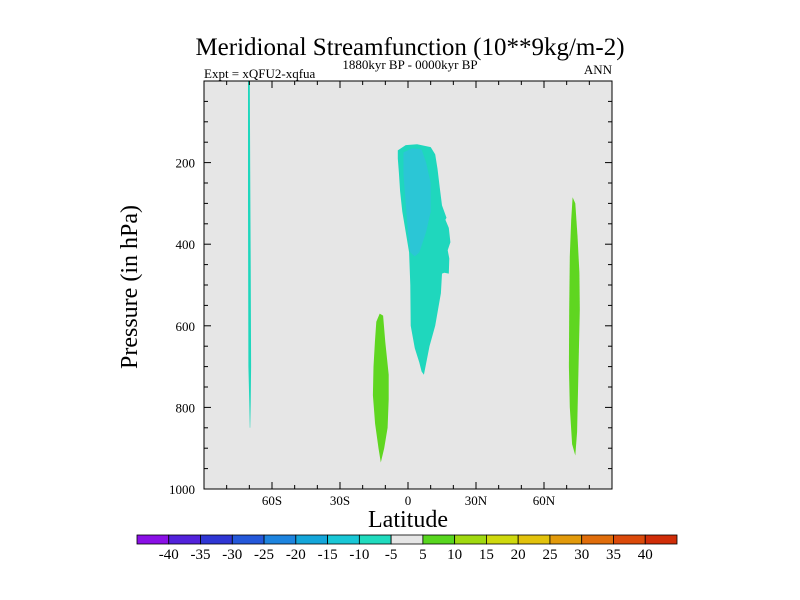 The height and width of the screenshot is (600, 800). What do you see at coordinates (417, 202) in the screenshot?
I see `tropical-negative-core` at bounding box center [417, 202].